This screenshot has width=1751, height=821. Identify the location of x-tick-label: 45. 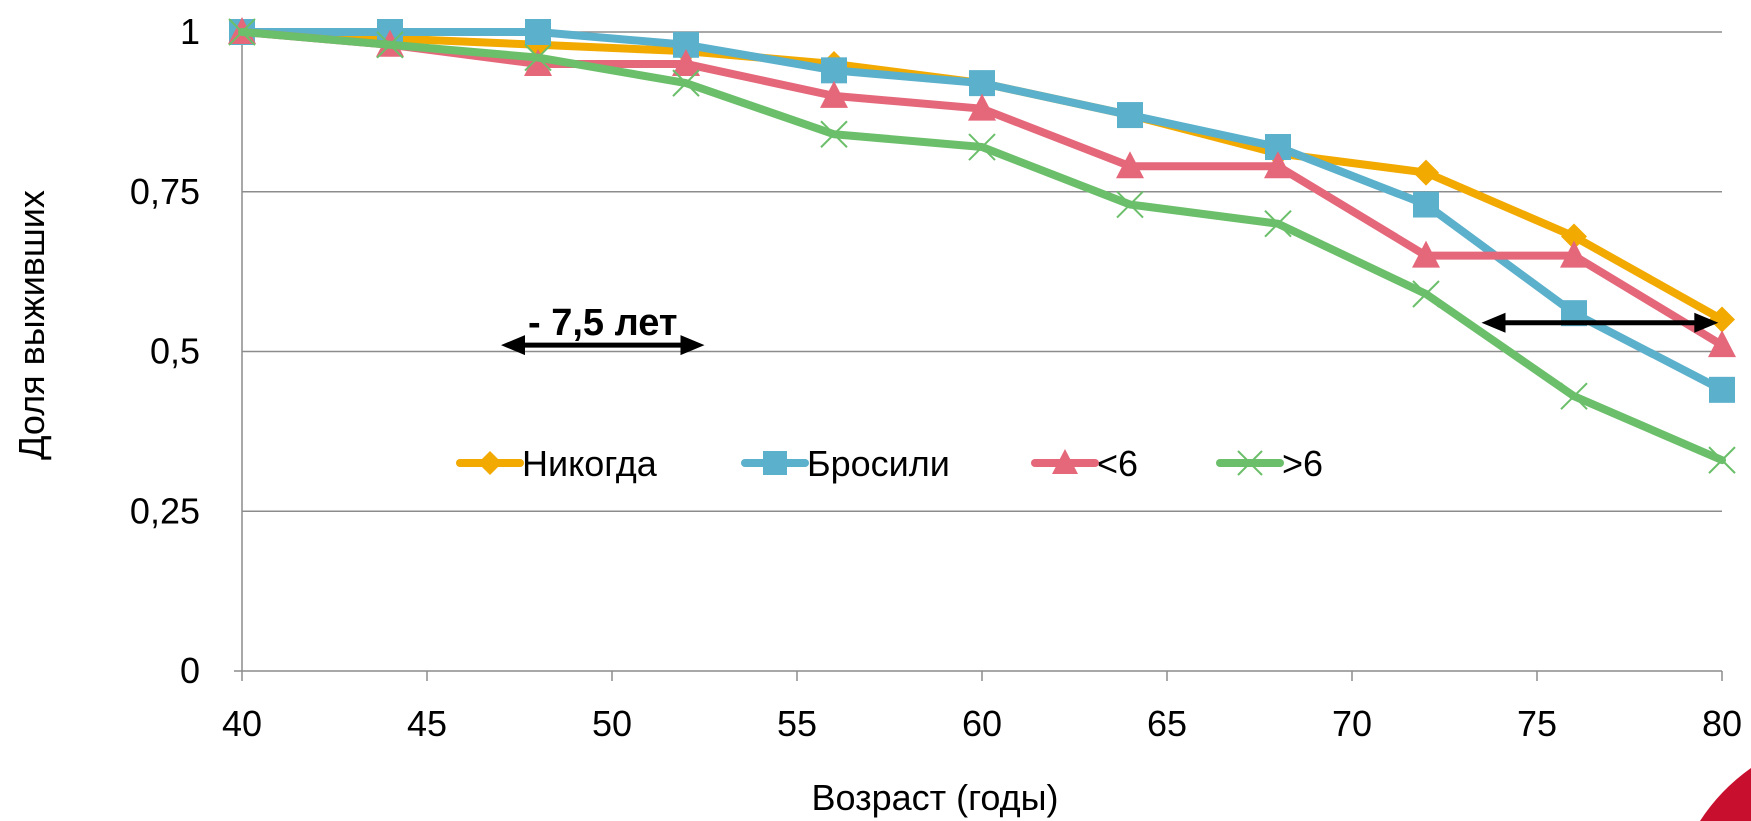
(427, 723).